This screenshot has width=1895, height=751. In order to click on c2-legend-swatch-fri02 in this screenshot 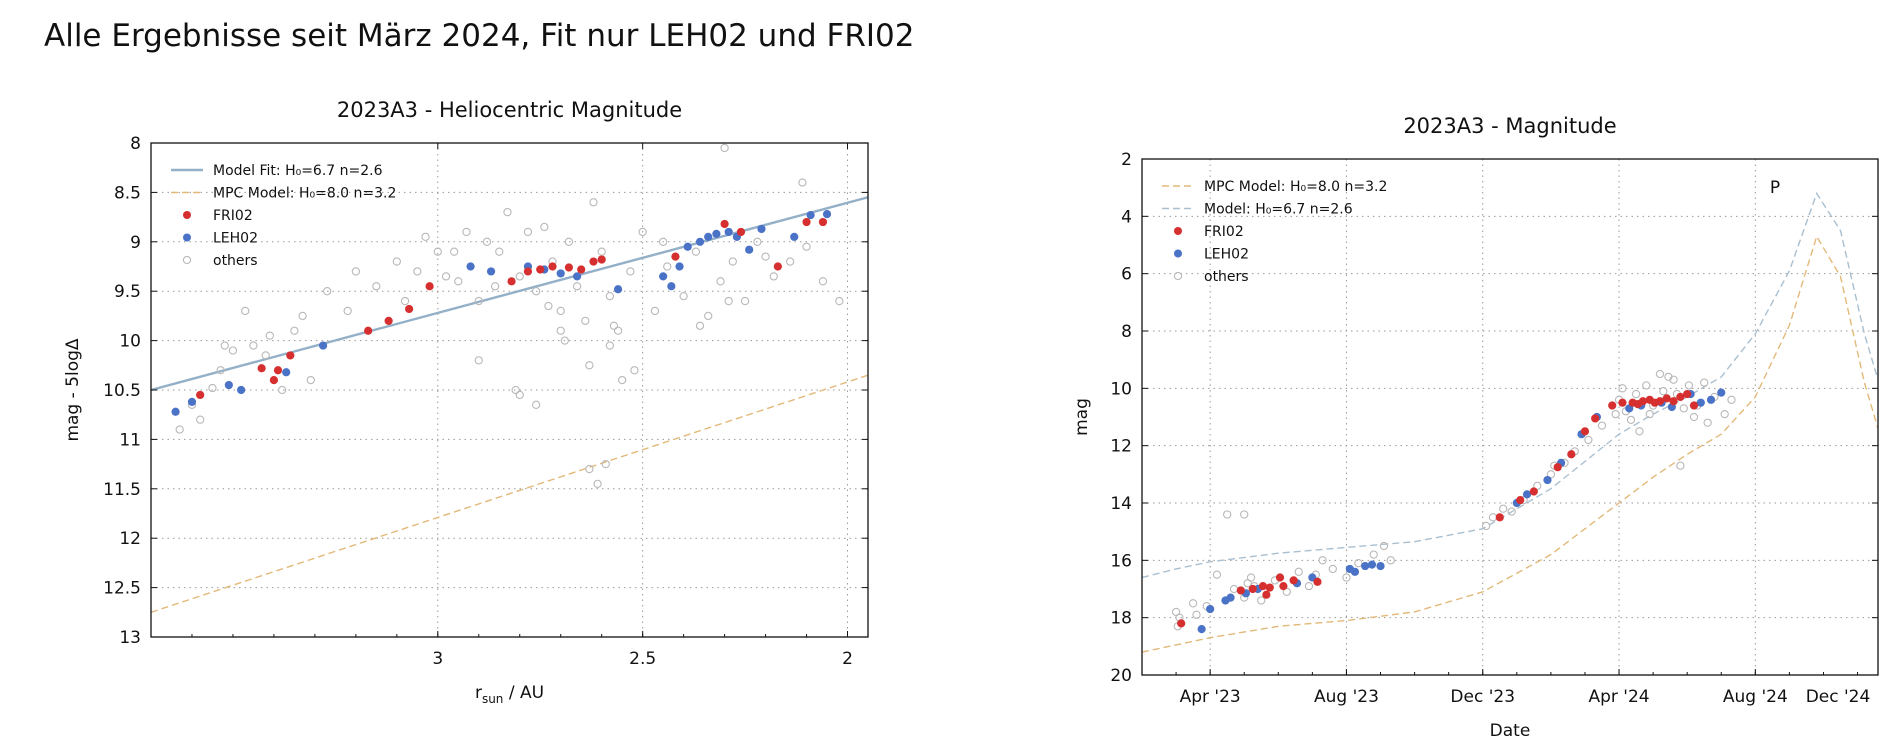, I will do `click(1178, 231)`.